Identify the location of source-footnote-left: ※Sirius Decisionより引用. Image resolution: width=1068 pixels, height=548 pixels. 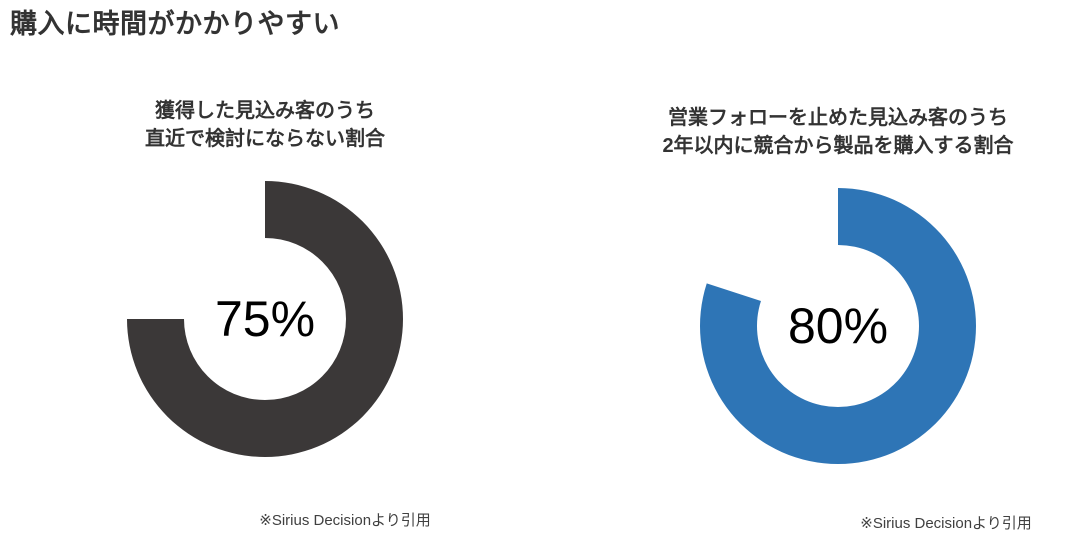
(345, 520).